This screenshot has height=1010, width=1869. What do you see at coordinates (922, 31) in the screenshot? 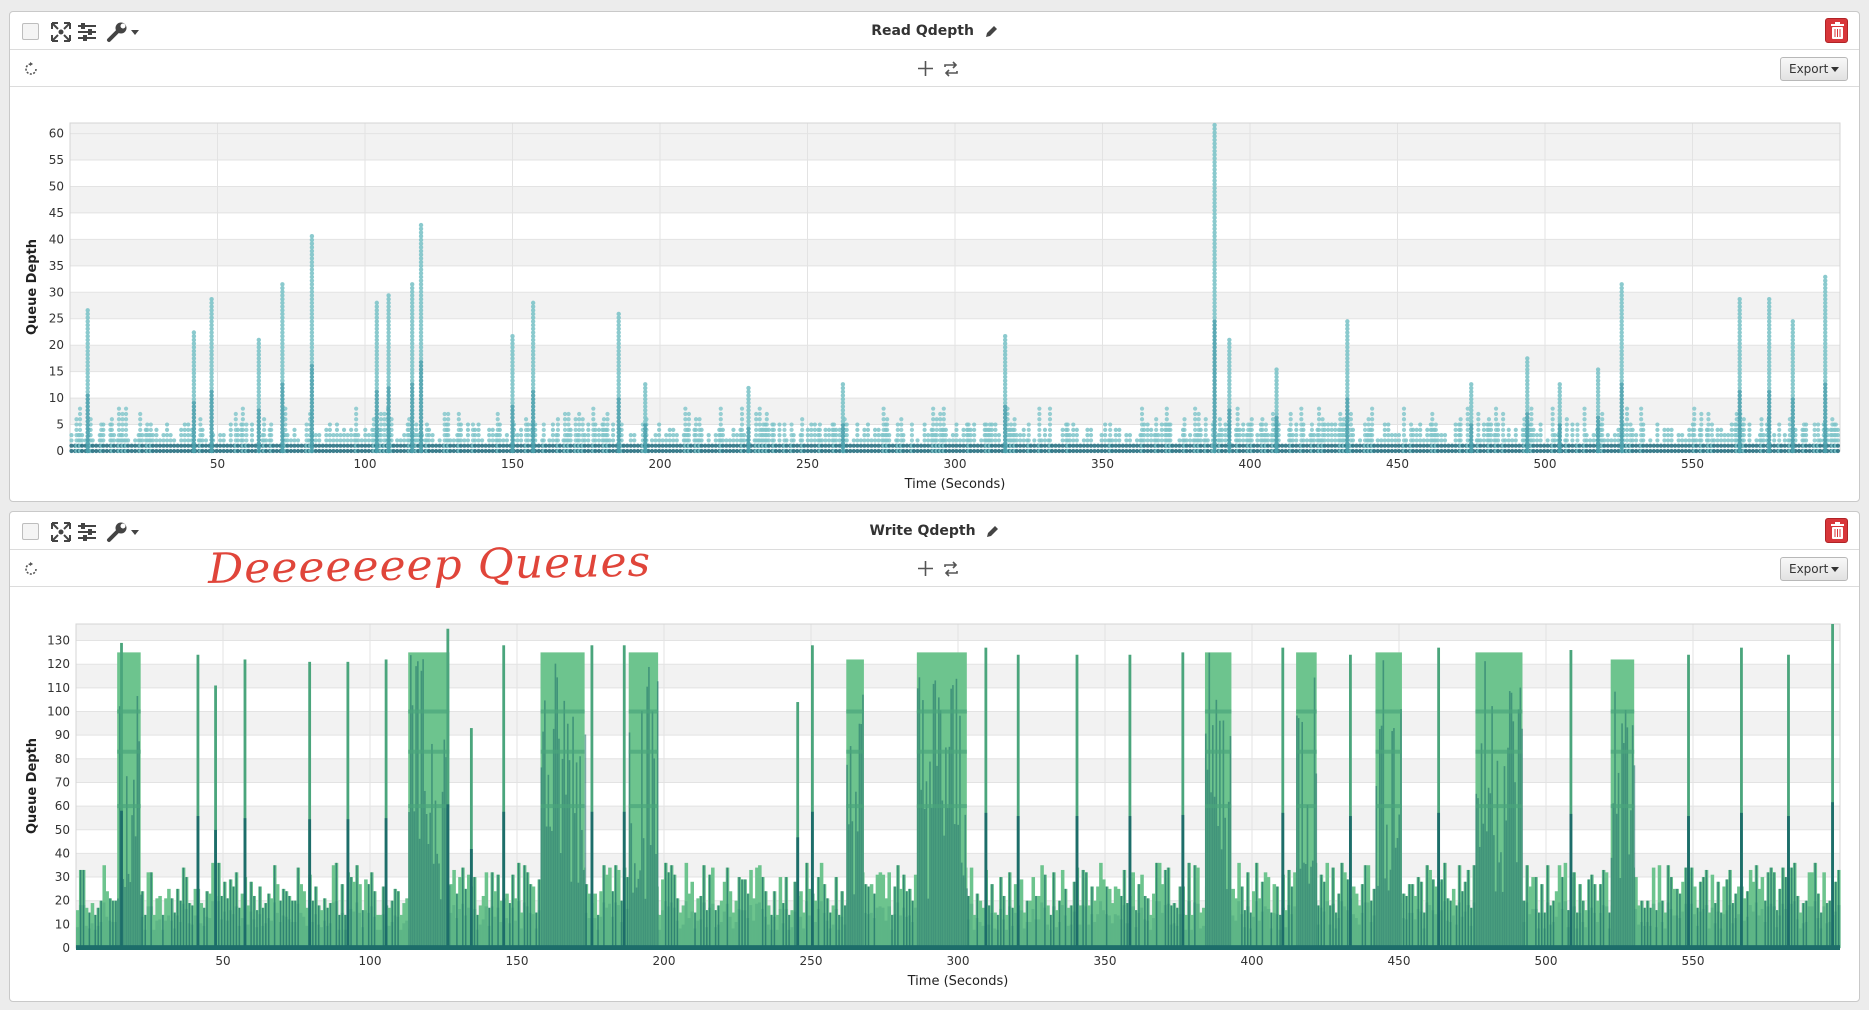
I see `panel-title: Read Qdepth` at bounding box center [922, 31].